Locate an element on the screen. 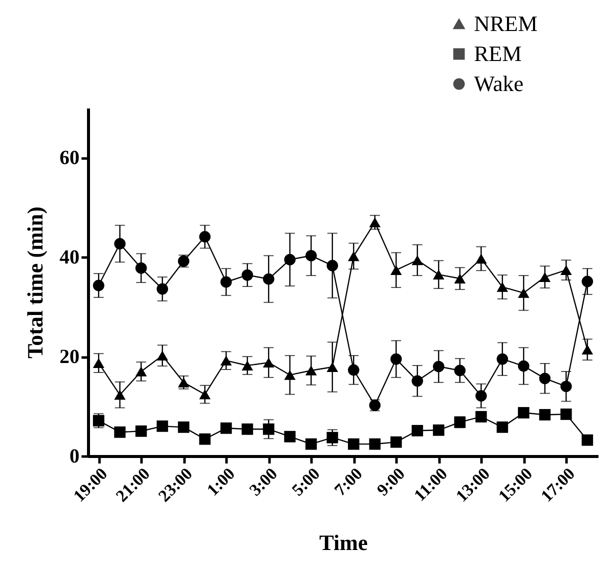 This screenshot has width=614, height=583. legend-label: NREM is located at coordinates (506, 23).